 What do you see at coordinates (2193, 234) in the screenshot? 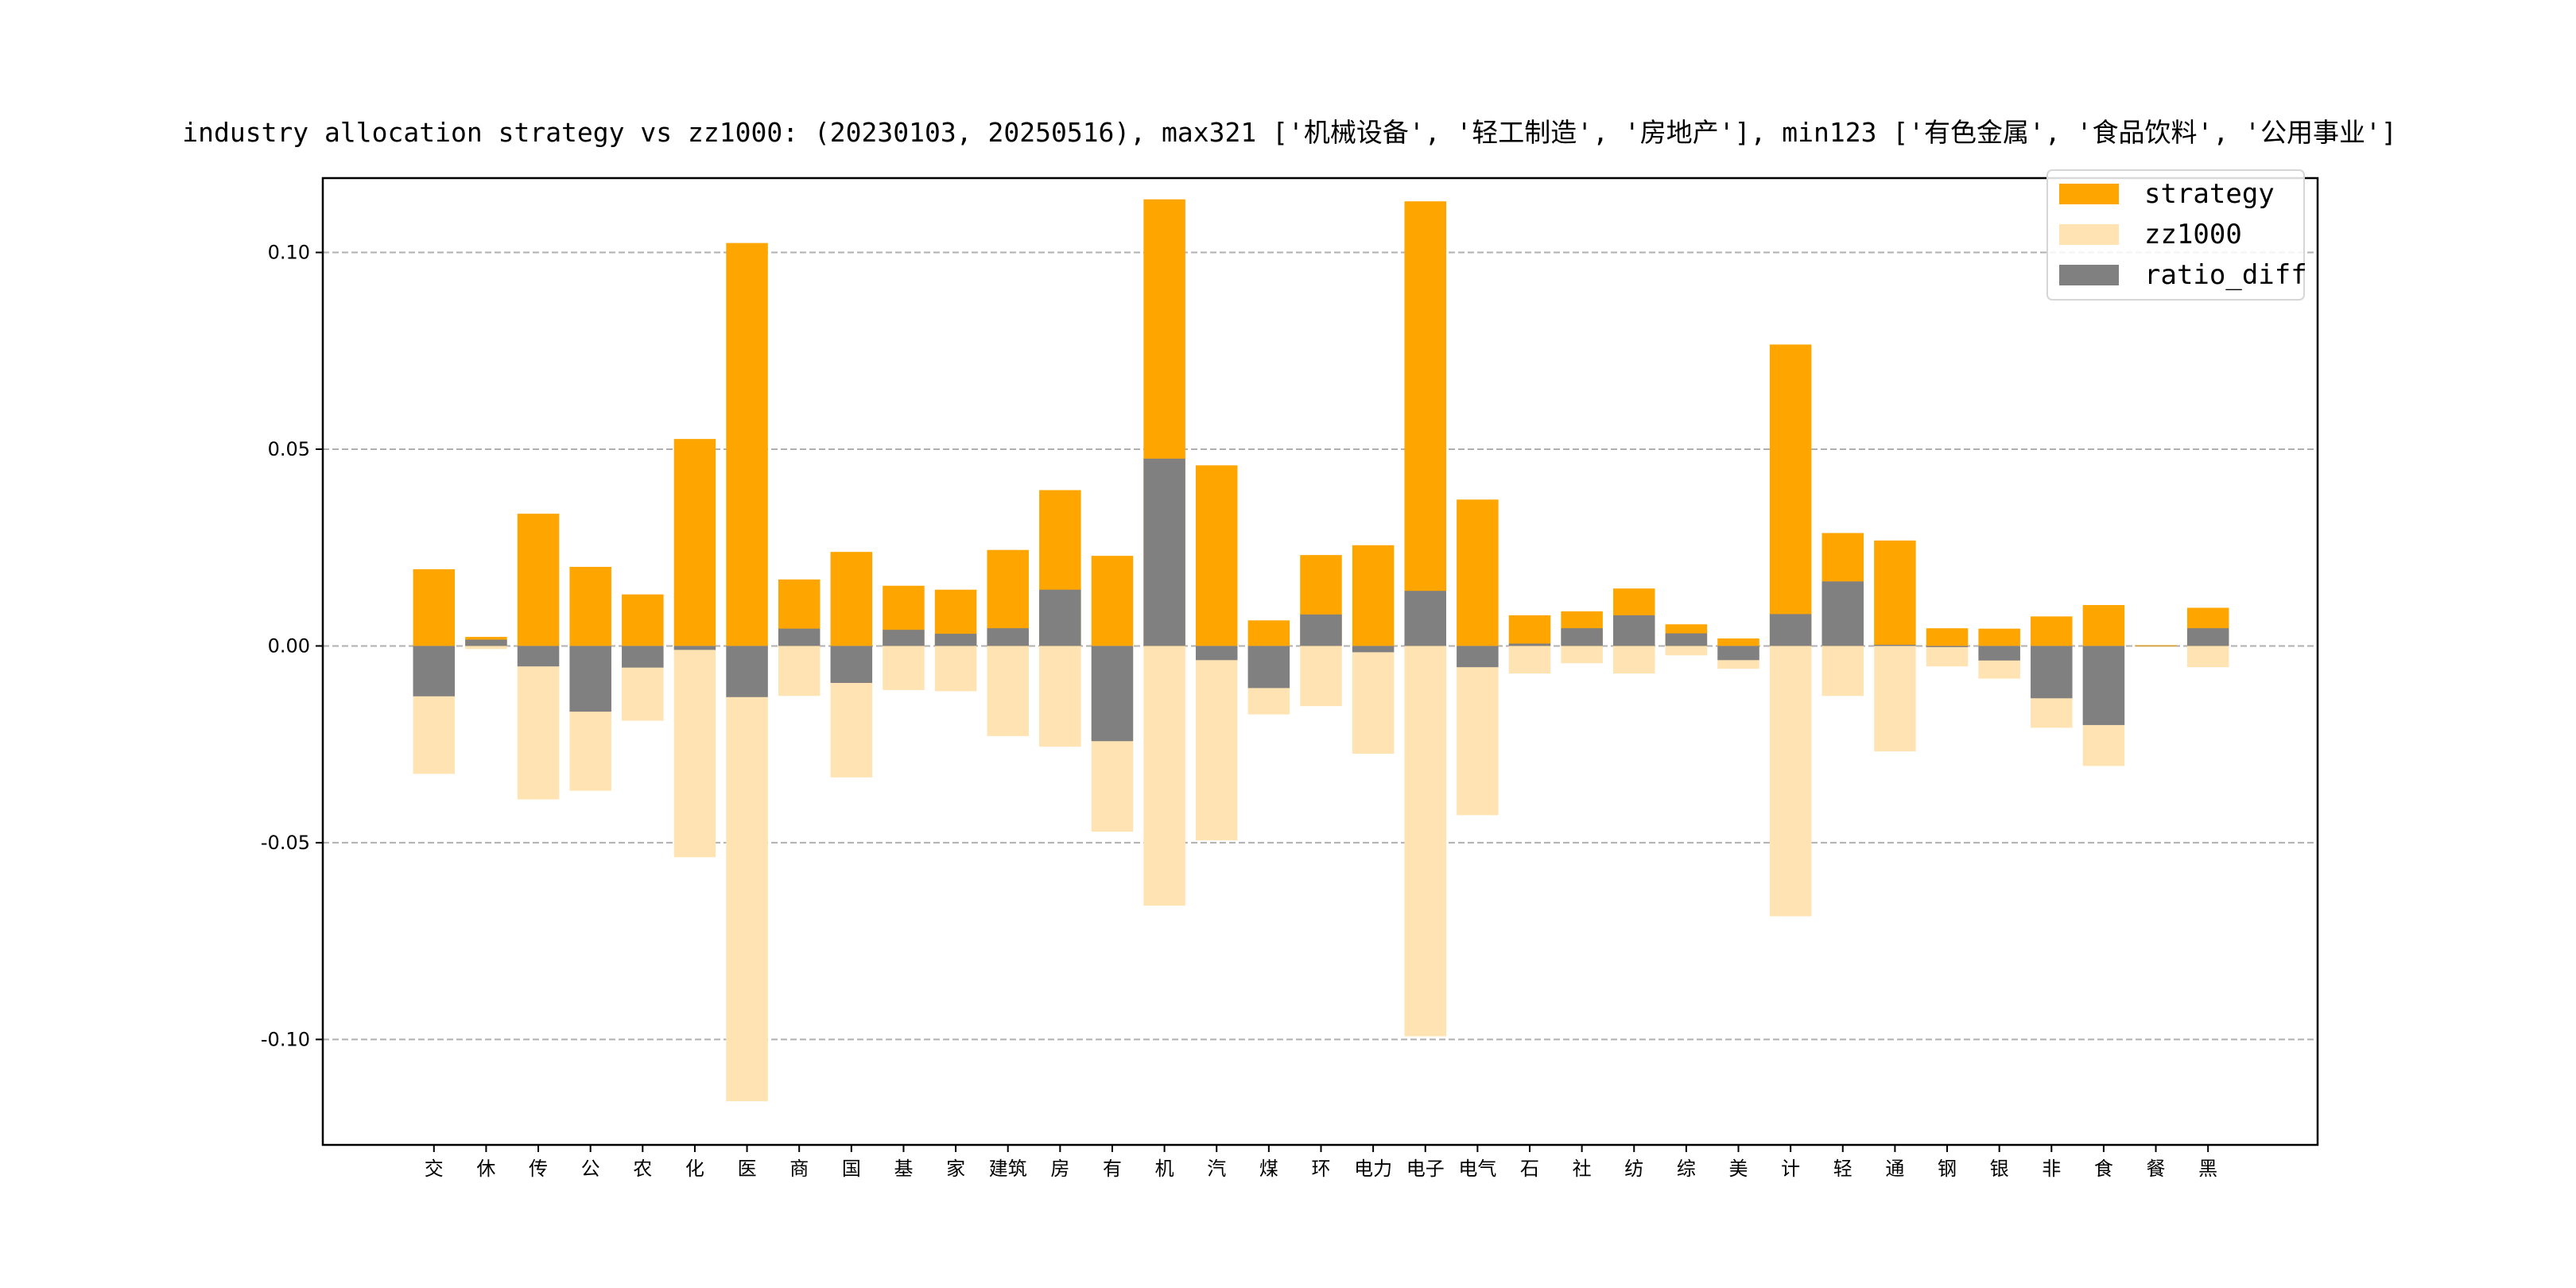
I see `legend-label: zz1000` at bounding box center [2193, 234].